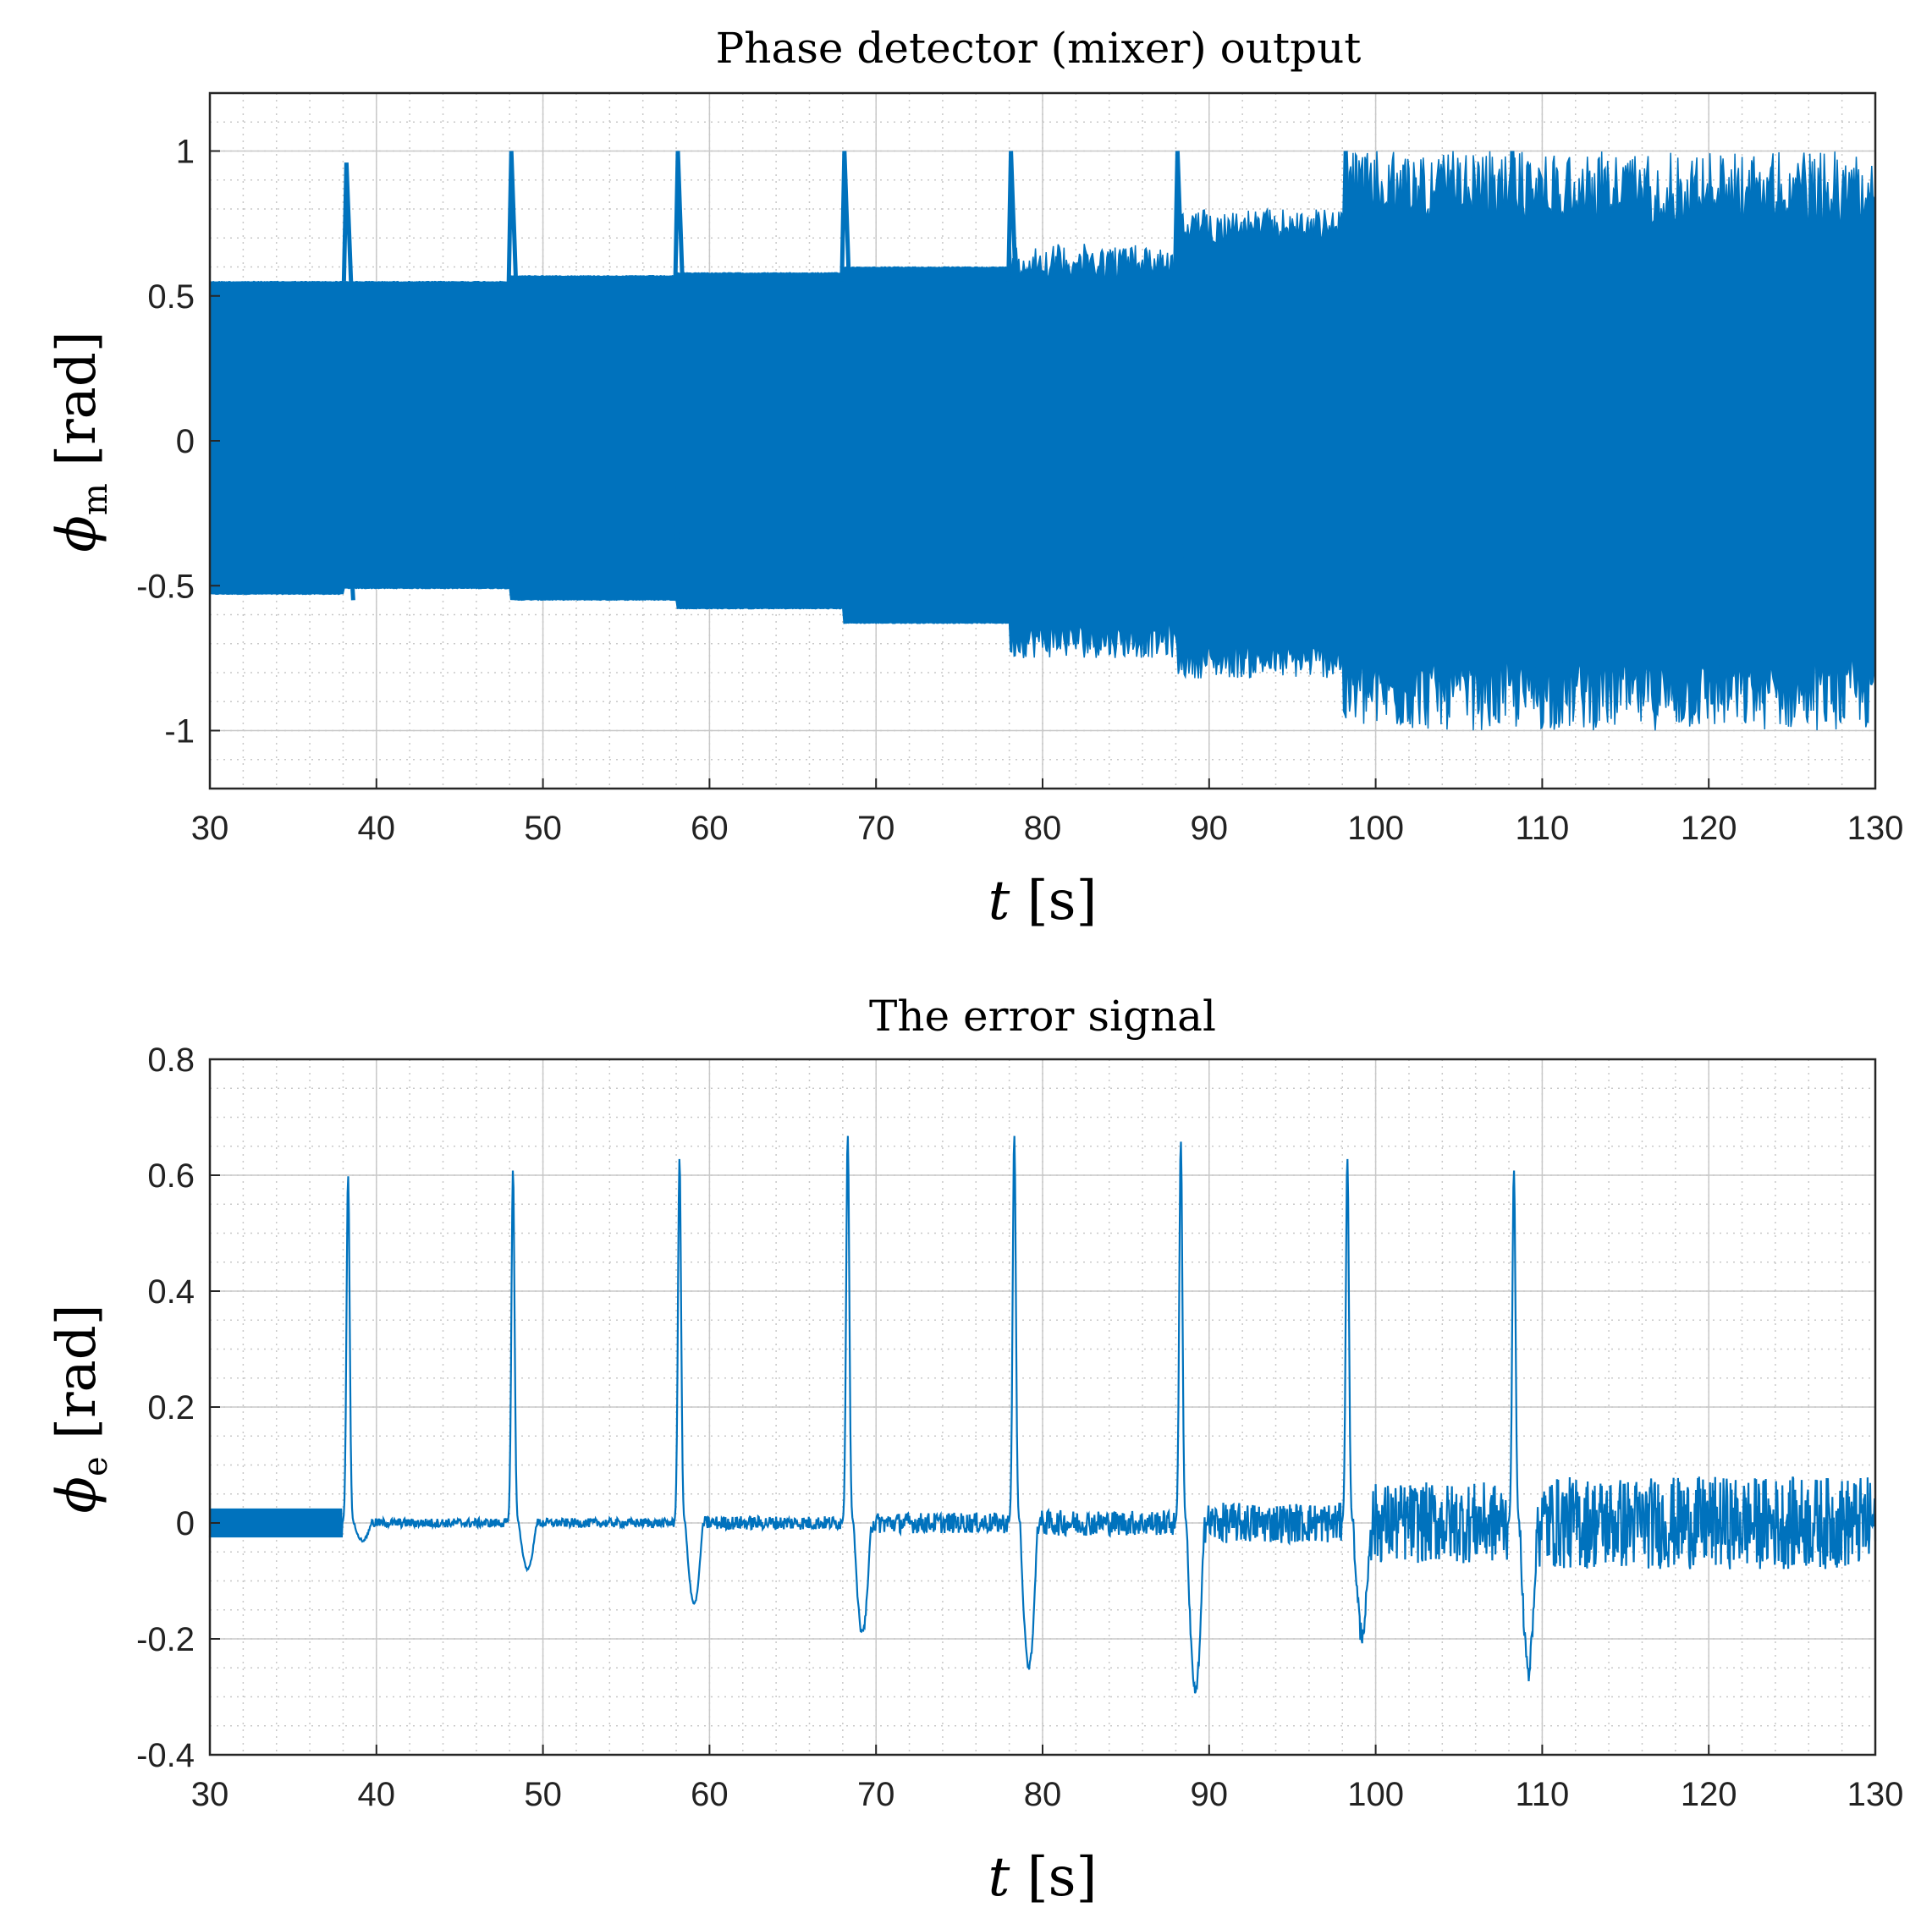 This screenshot has height=1924, width=1932. What do you see at coordinates (185, 1523) in the screenshot?
I see `bottom-y-tick-label: 0` at bounding box center [185, 1523].